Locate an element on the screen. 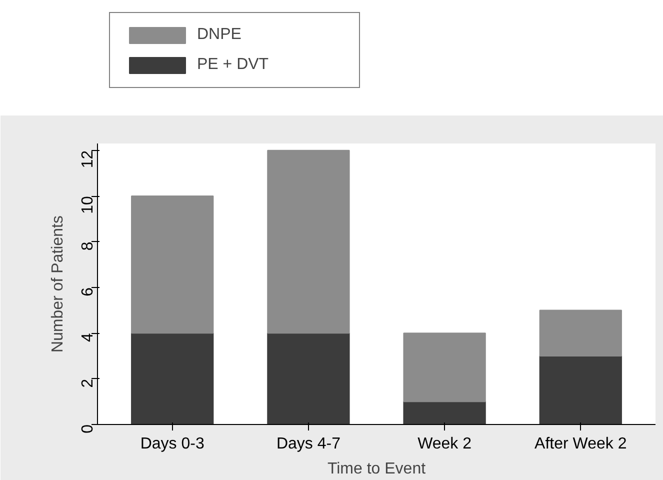  y-axis-title: Number of Patients is located at coordinates (58, 284).